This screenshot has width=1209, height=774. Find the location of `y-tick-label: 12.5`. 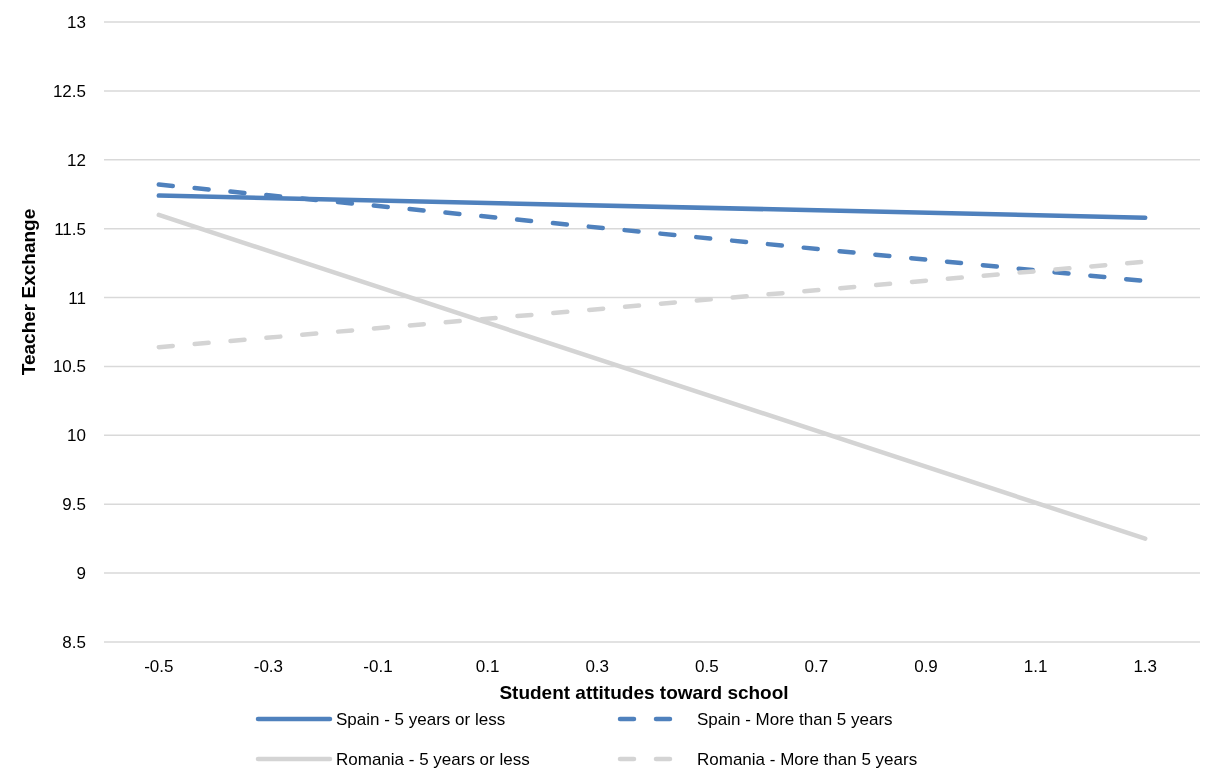

y-tick-label: 12.5 is located at coordinates (69, 91).